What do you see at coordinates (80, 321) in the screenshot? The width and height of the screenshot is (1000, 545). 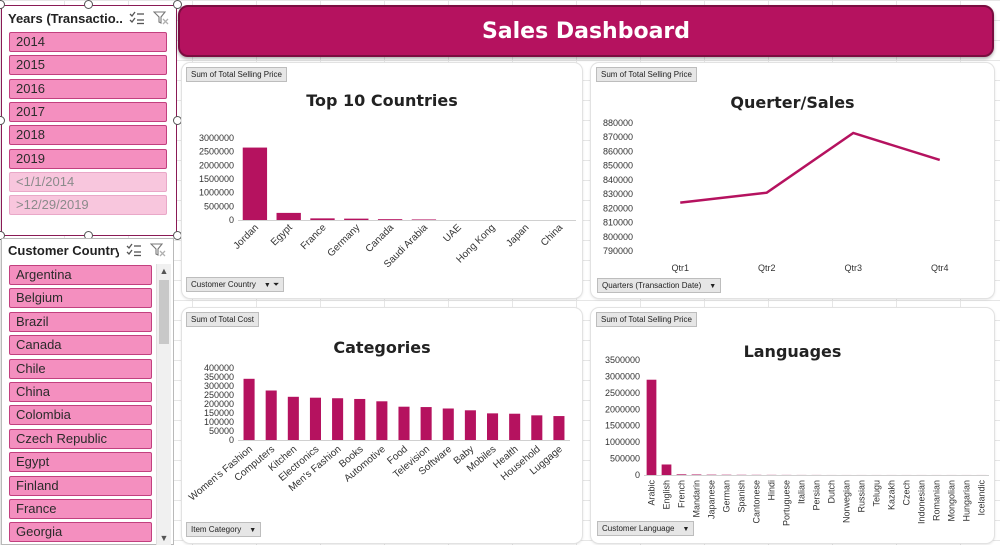 I see `country-filter-item: Brazil` at bounding box center [80, 321].